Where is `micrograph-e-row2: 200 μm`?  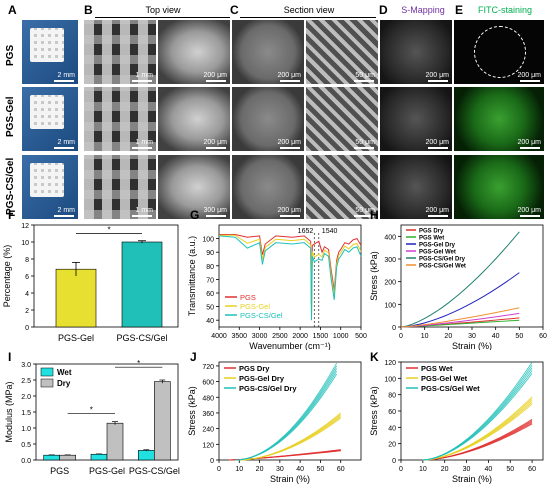
micrograph-e-row2: 200 μm is located at coordinates (499, 119).